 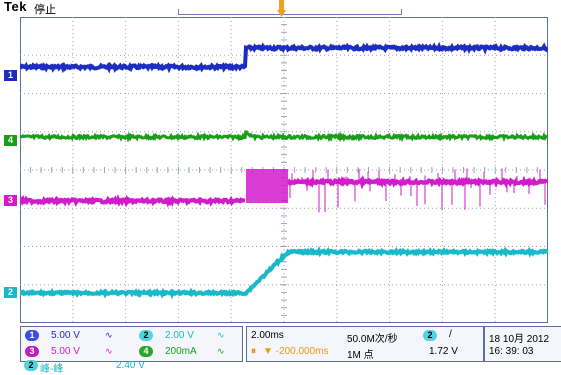 I want to click on horizontal-delay: ▼ -200.000ms, so click(x=296, y=351).